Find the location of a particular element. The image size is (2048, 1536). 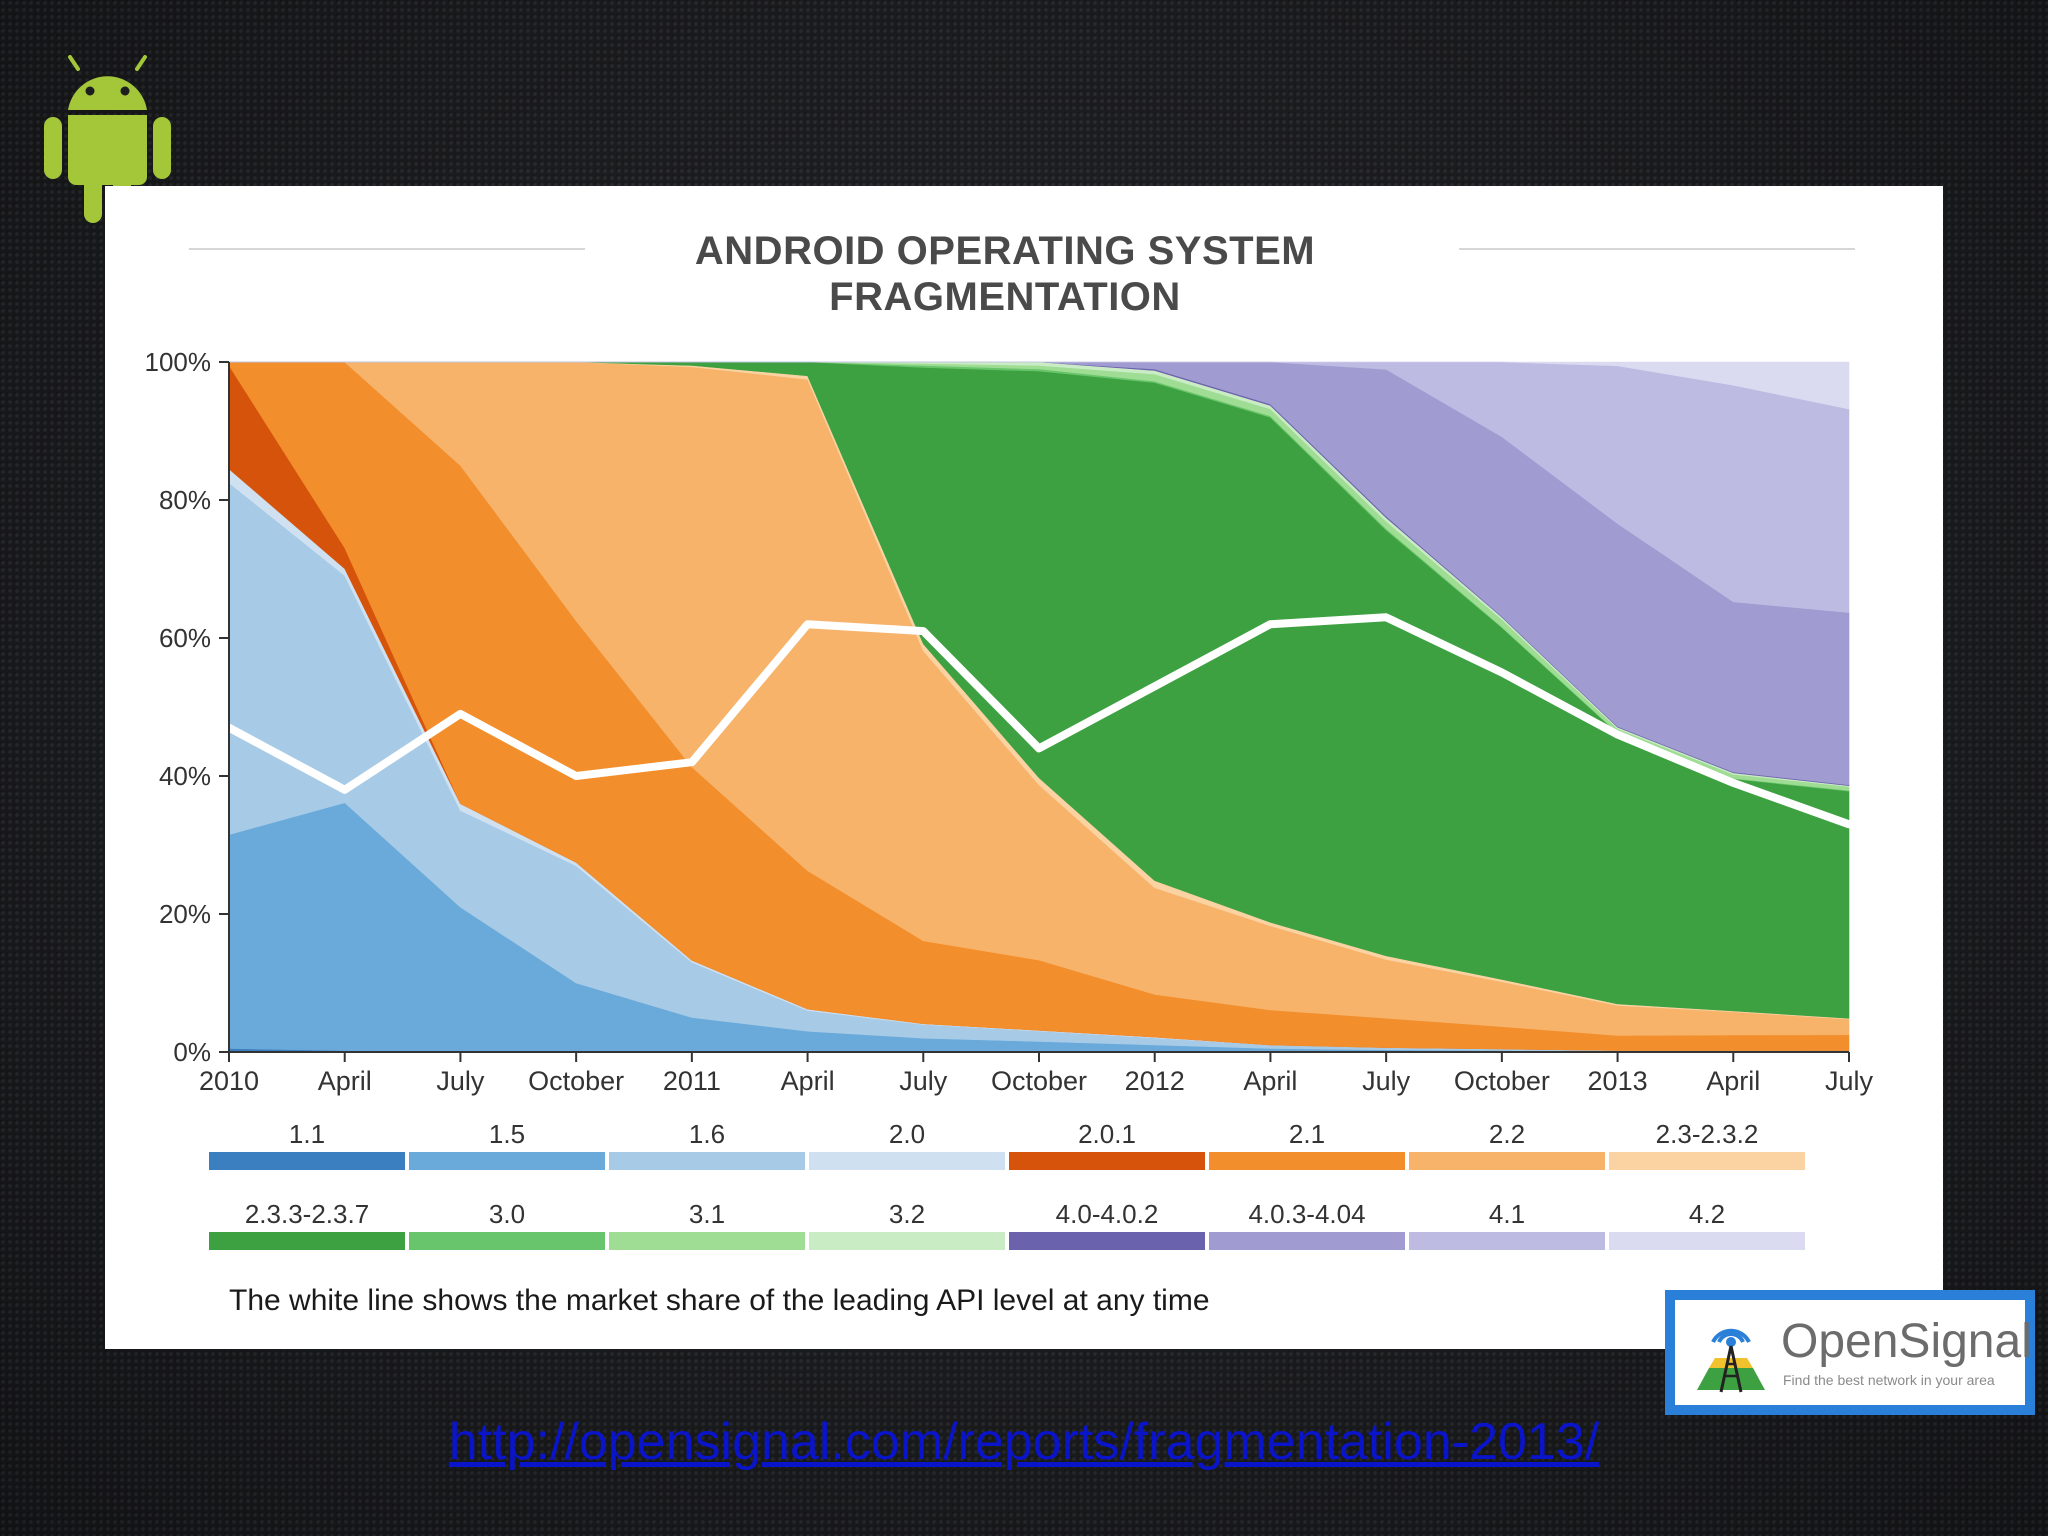

legend-item: 4.0-4.0.2 is located at coordinates (1107, 1223).